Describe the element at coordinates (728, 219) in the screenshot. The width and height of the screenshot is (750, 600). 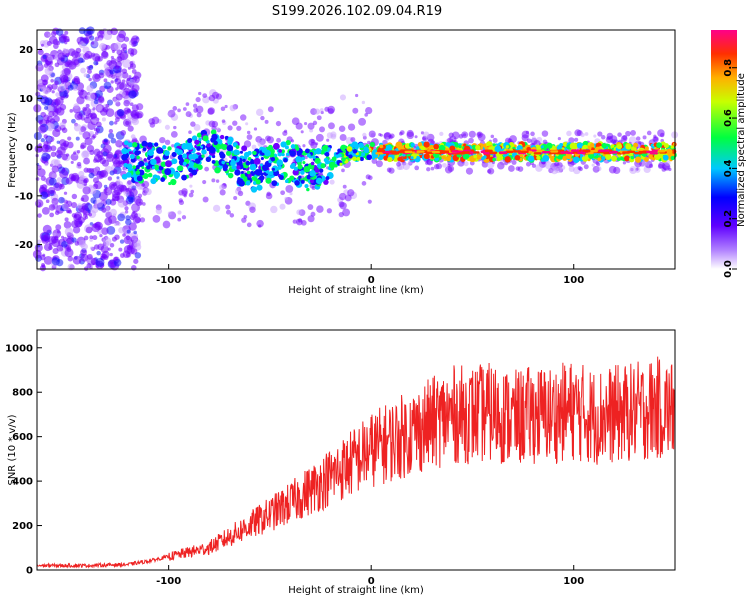
I see `colorbar-tick-label: 0.2` at that location.